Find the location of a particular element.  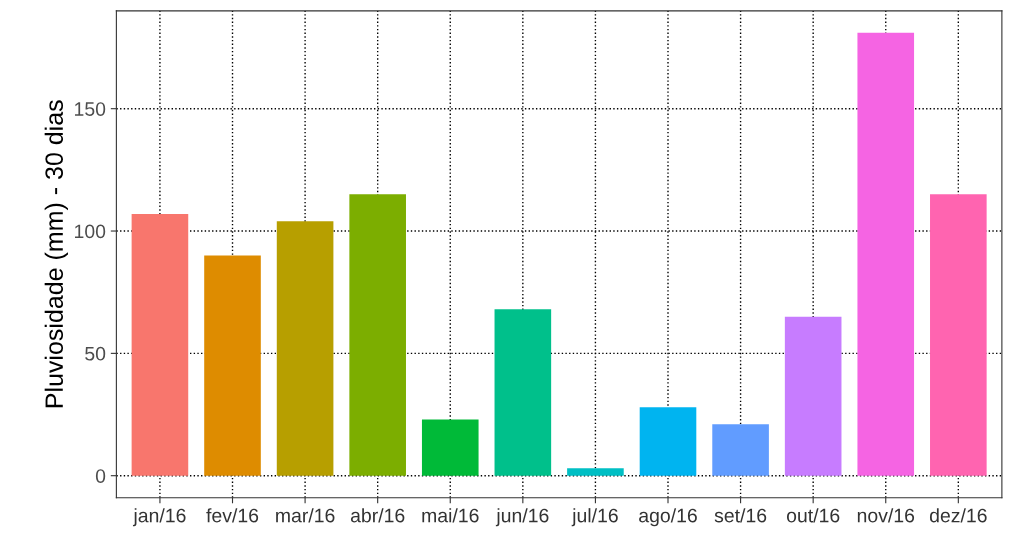

y-tick-label: 150 is located at coordinates (90, 109).